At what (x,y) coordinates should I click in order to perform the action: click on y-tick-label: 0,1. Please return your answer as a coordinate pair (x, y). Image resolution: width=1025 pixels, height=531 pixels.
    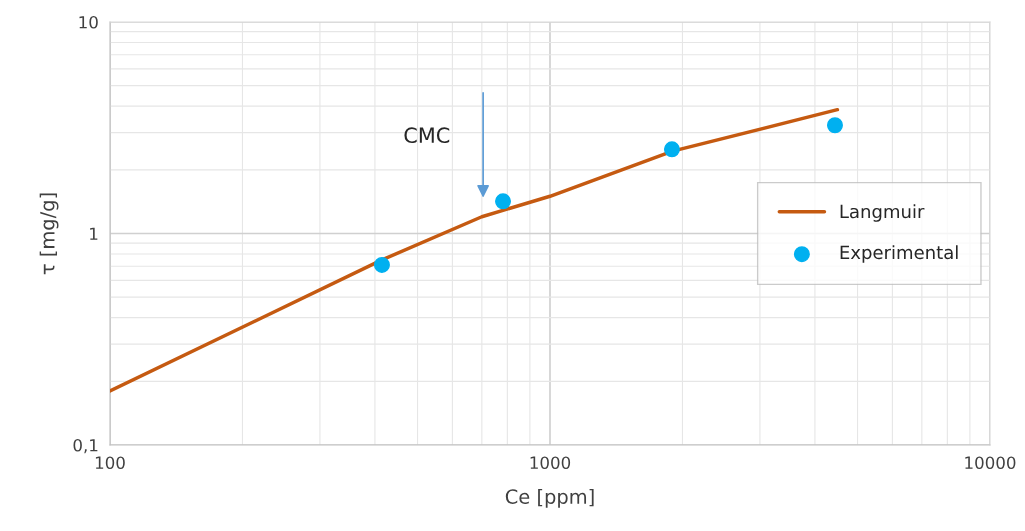
    Looking at the image, I should click on (85, 446).